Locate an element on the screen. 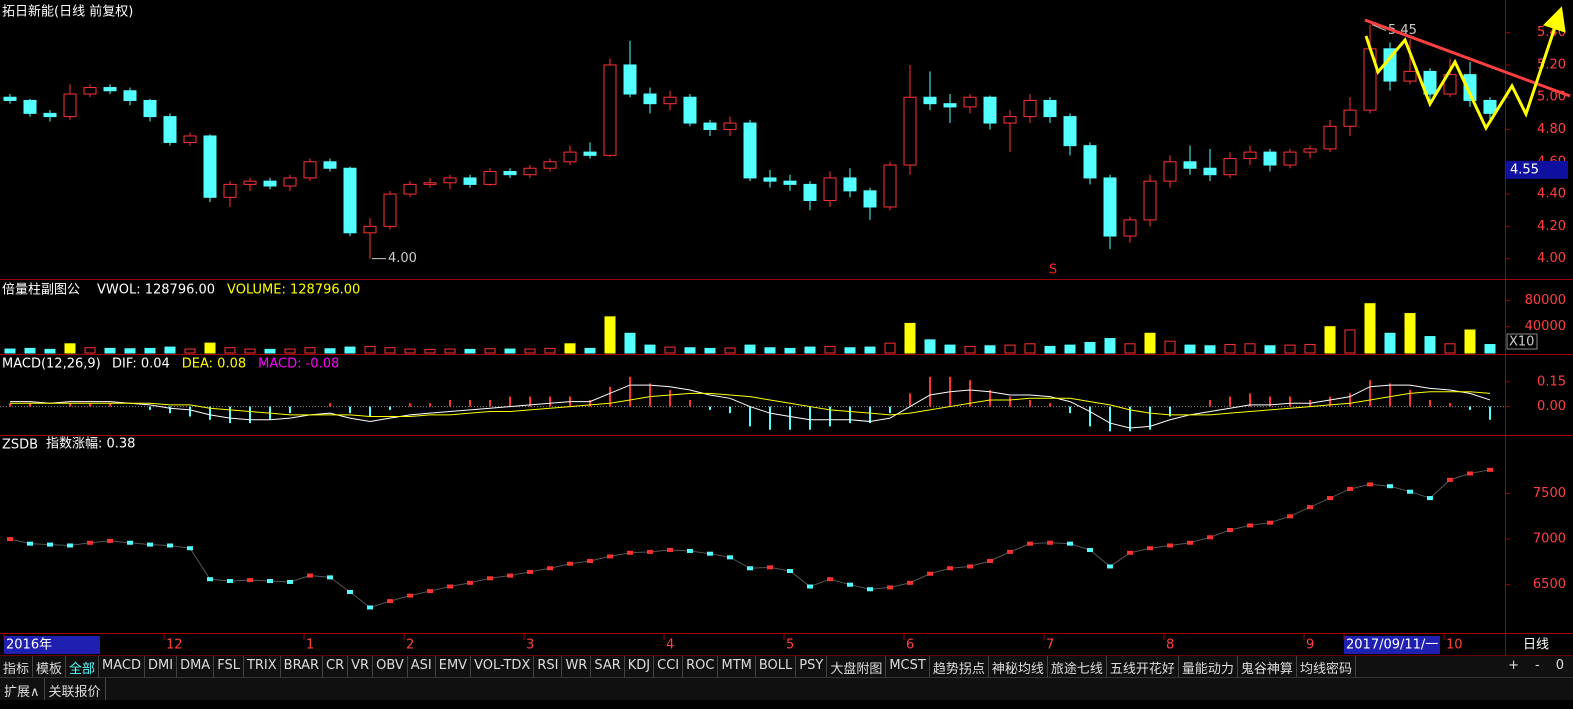 The width and height of the screenshot is (1573, 709). x-tick-label: 2016年 is located at coordinates (29, 645).